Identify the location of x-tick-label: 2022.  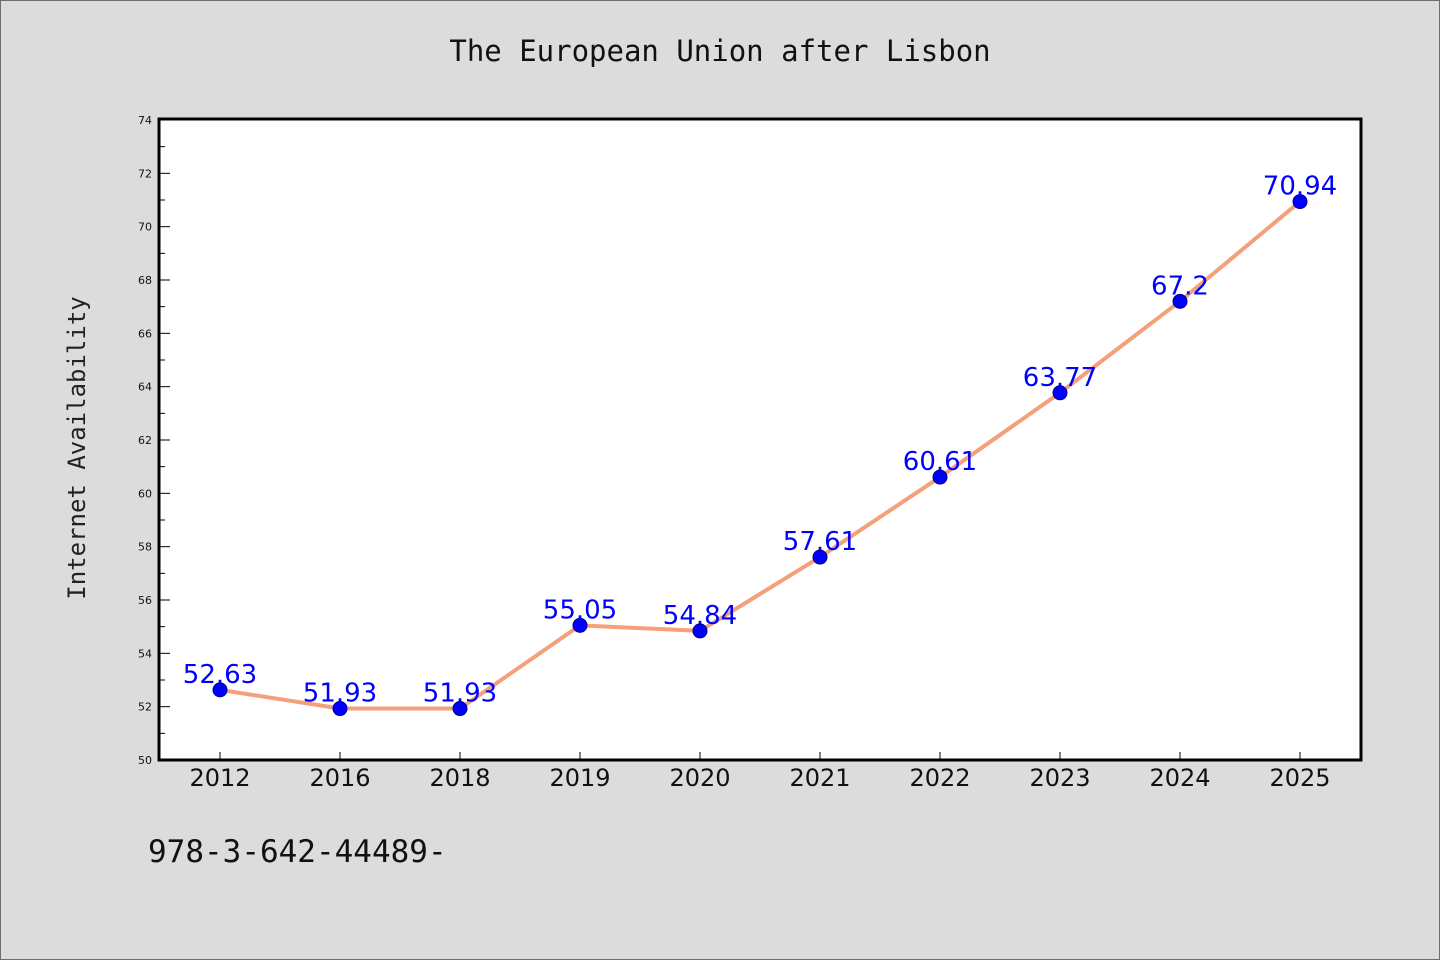
(939, 778).